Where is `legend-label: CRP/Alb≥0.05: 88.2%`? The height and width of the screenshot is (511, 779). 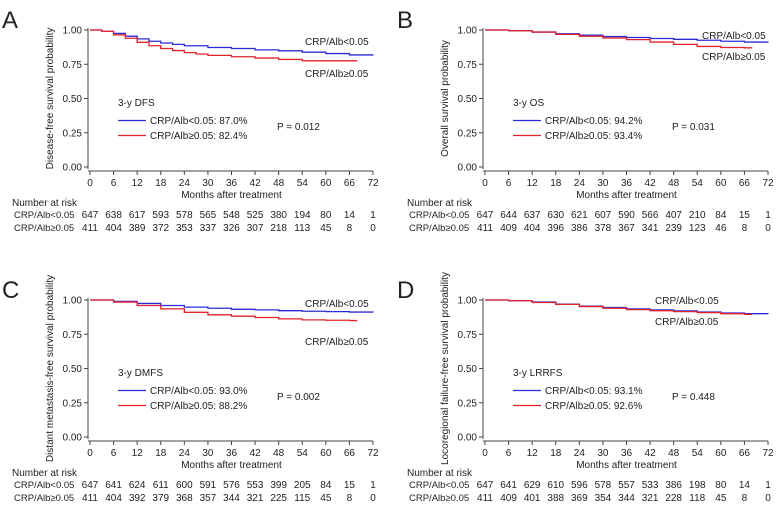 legend-label: CRP/Alb≥0.05: 88.2% is located at coordinates (198, 406).